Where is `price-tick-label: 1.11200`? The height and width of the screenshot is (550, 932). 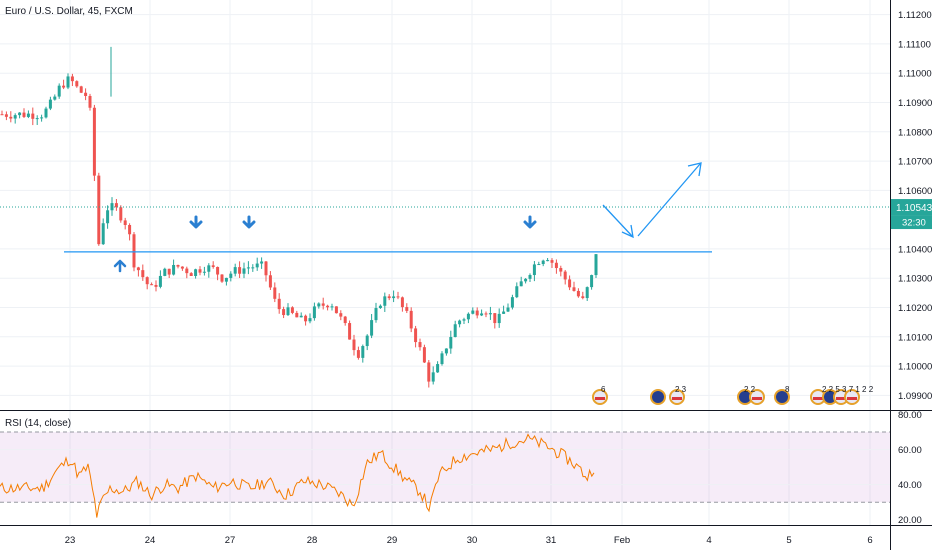
price-tick-label: 1.11200 is located at coordinates (915, 15).